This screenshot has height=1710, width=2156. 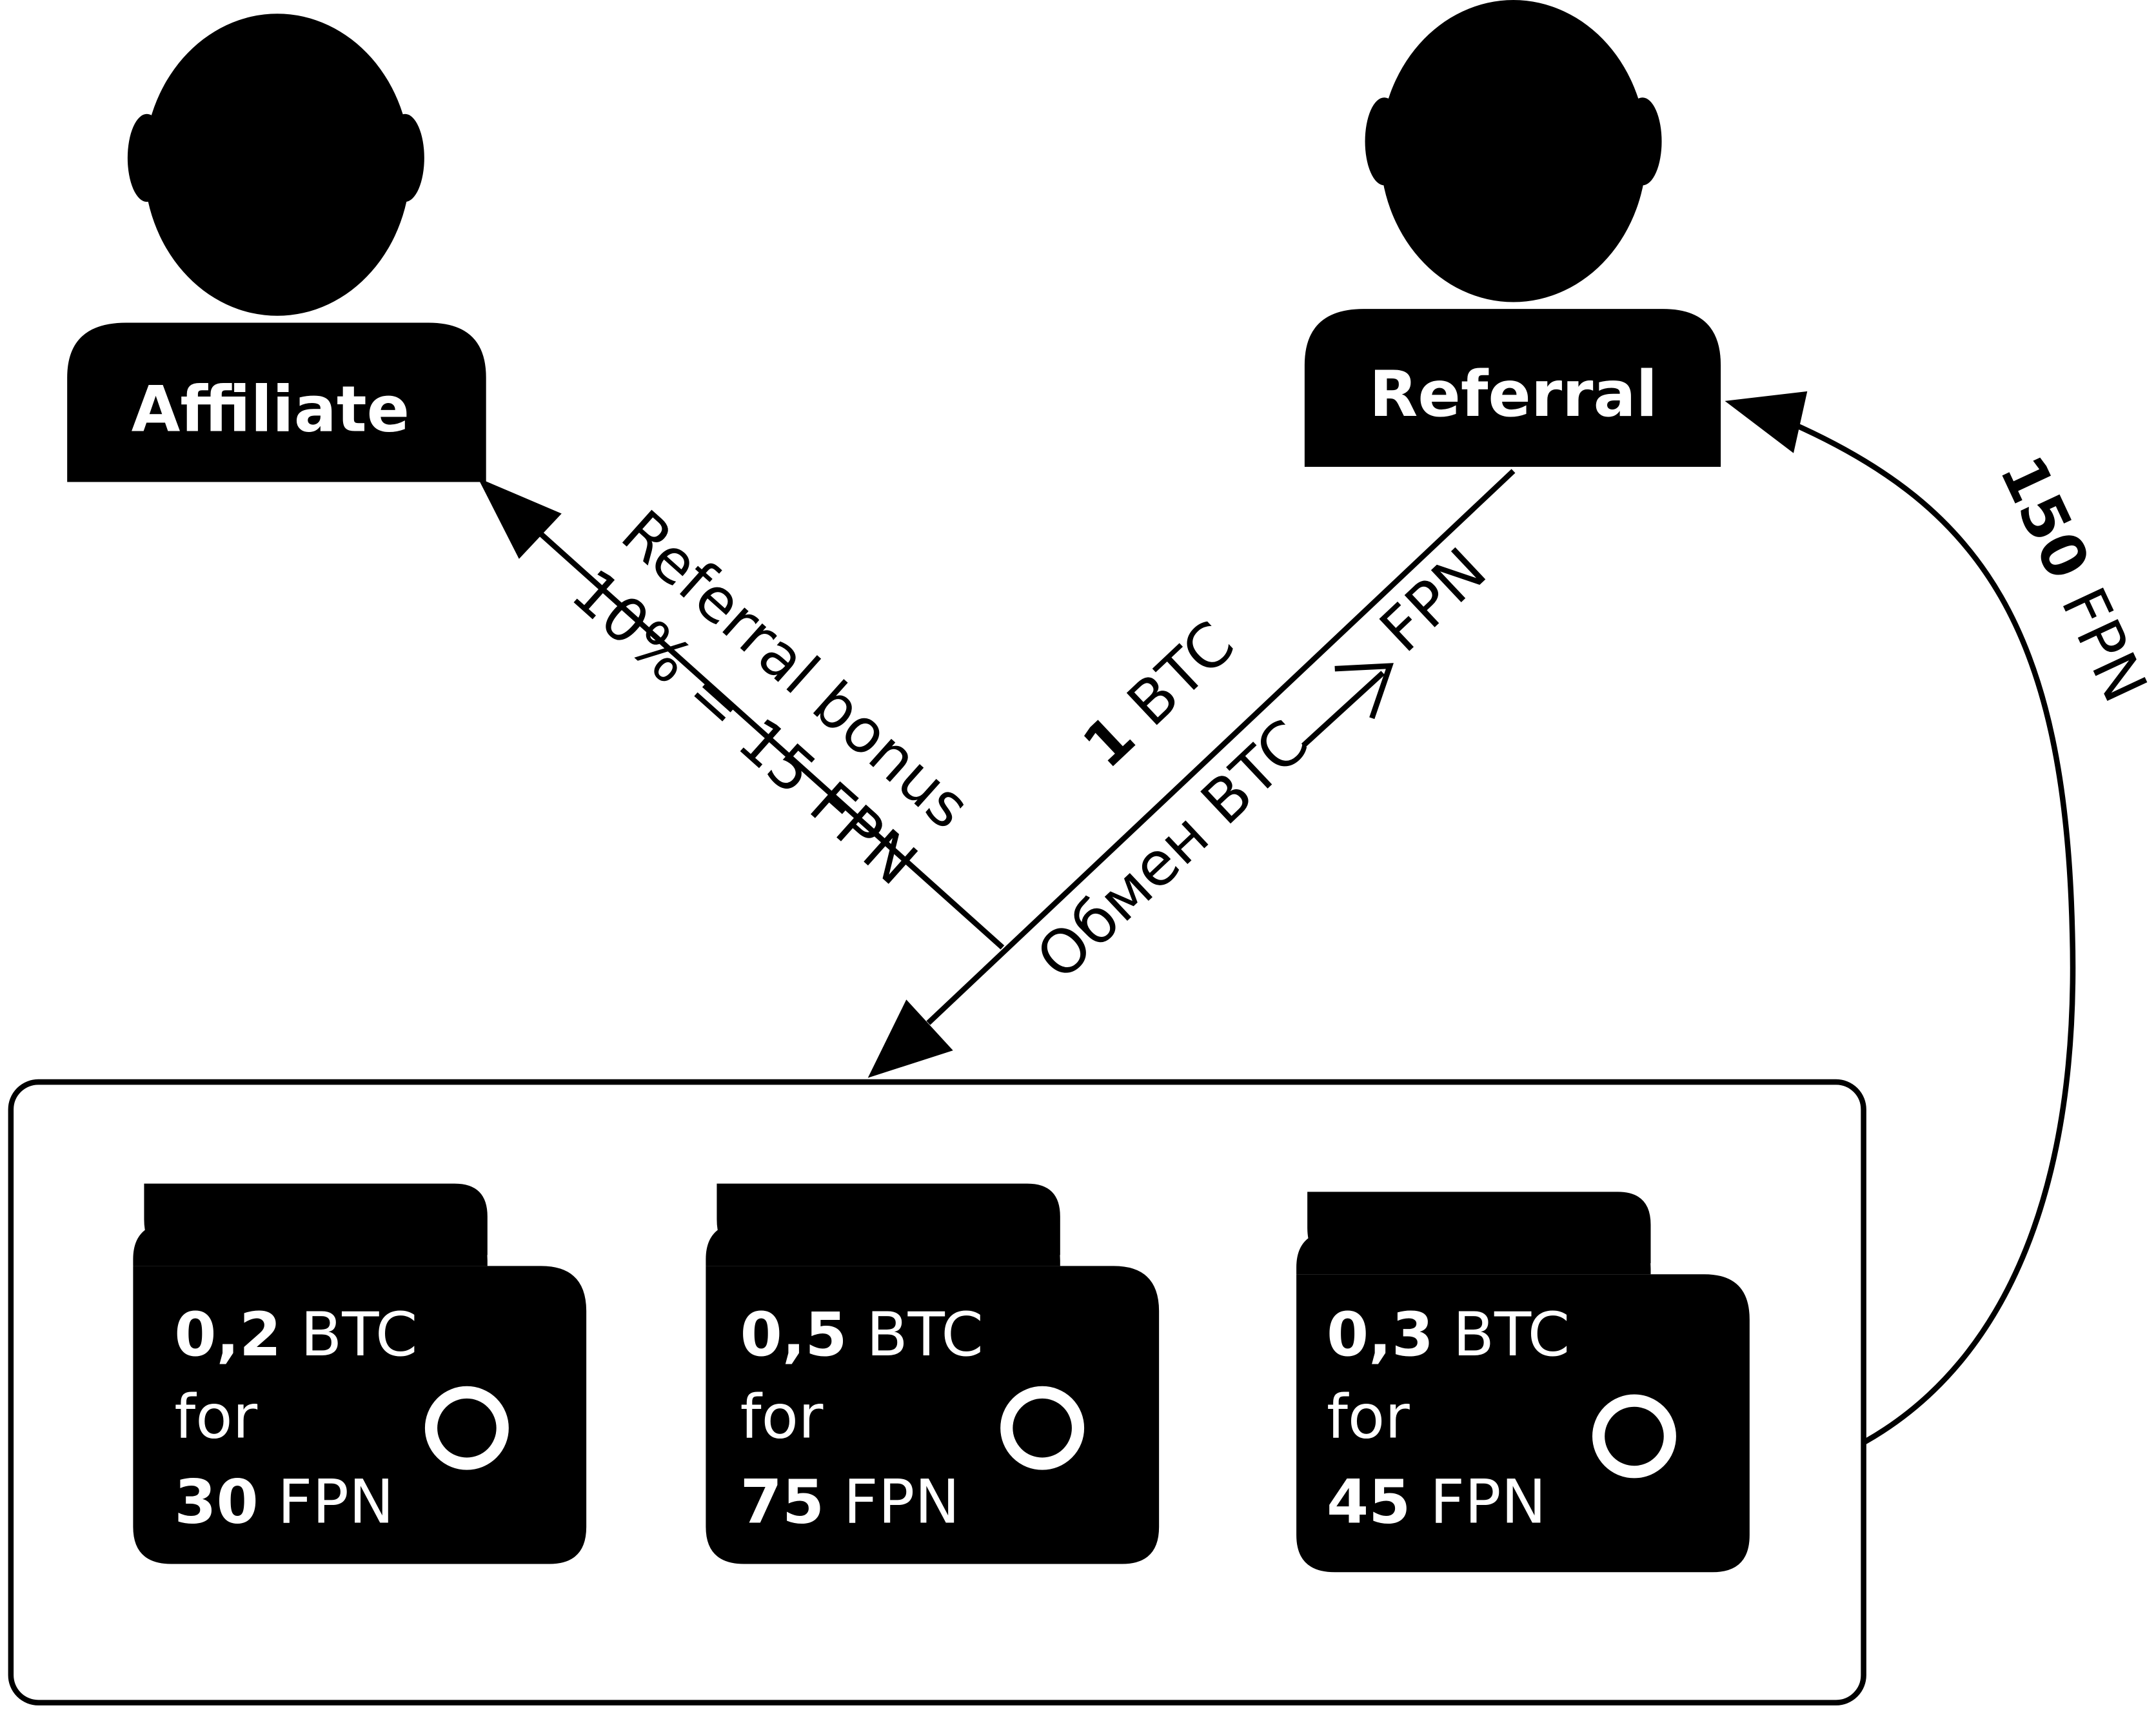 What do you see at coordinates (862, 1335) in the screenshot?
I see `wallet-btc-line: 0,5 BTC` at bounding box center [862, 1335].